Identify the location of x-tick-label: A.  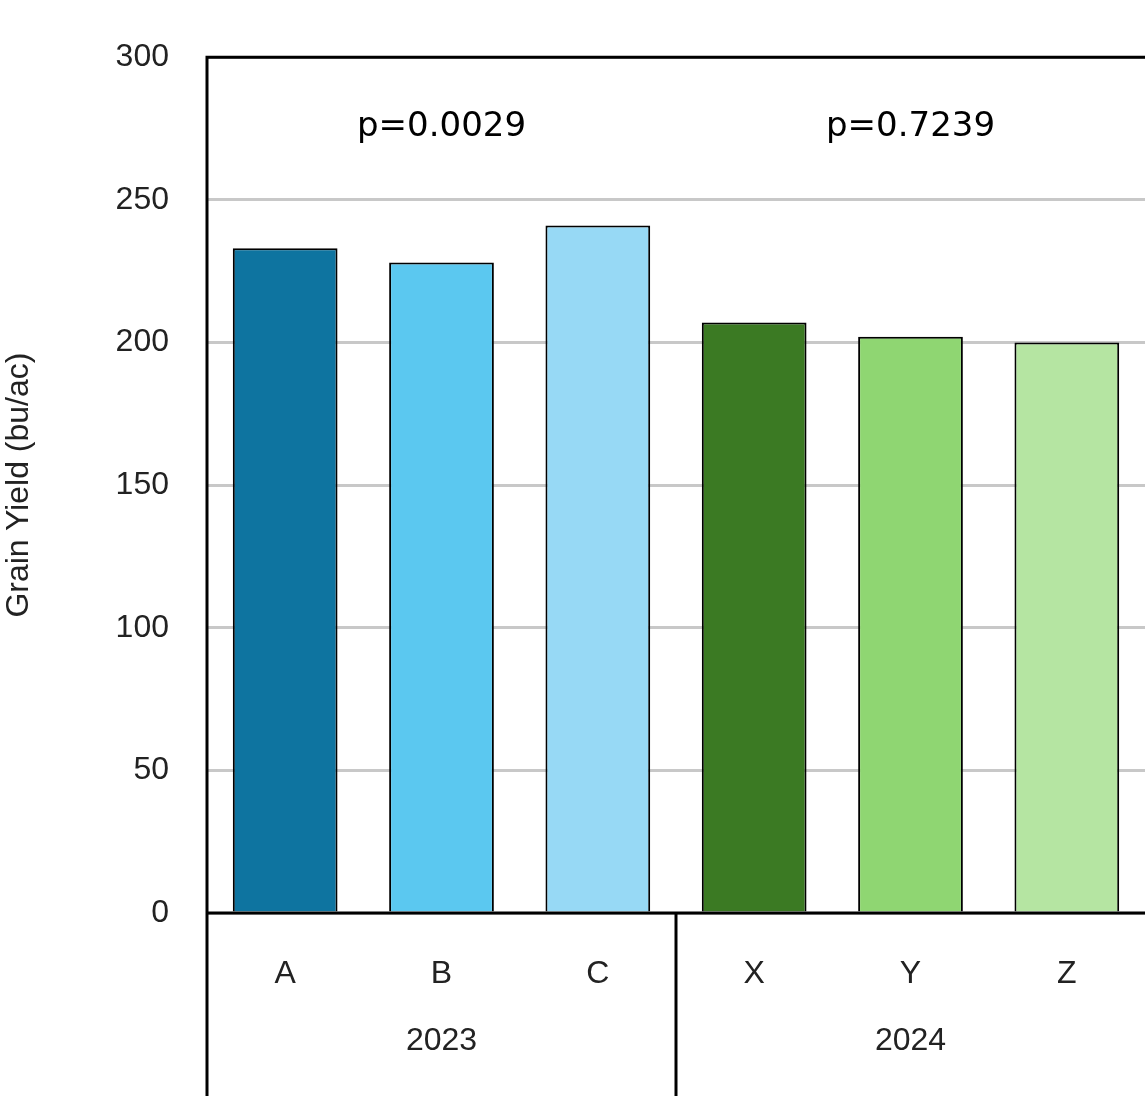
(285, 972).